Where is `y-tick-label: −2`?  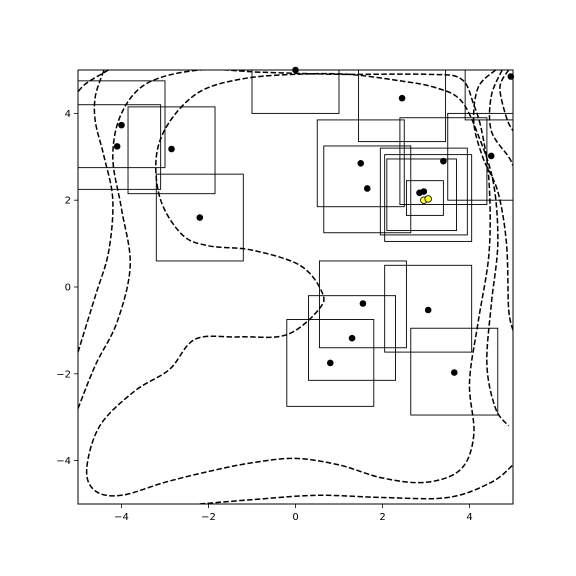
y-tick-label: −2 is located at coordinates (63, 374).